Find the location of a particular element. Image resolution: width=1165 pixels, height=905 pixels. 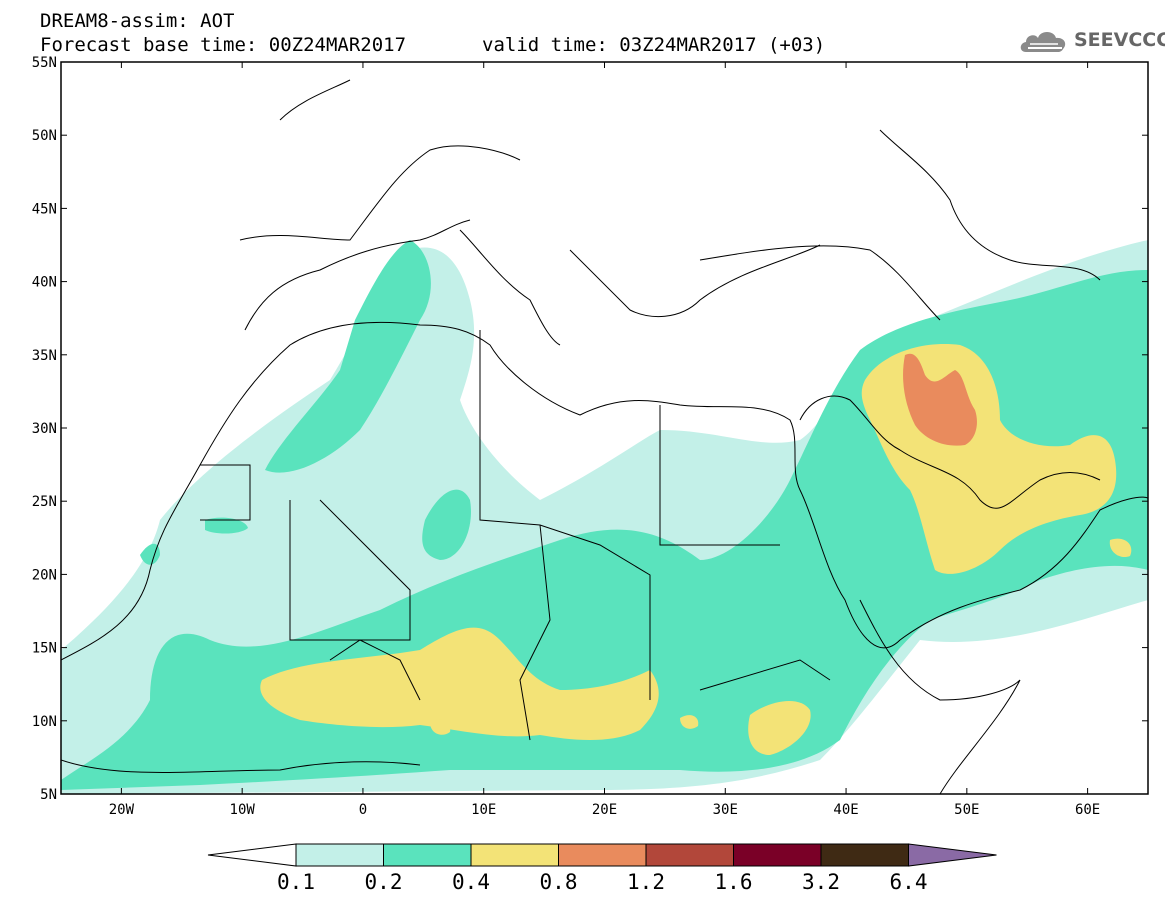

lat-tick-label: 55N is located at coordinates (44, 63).